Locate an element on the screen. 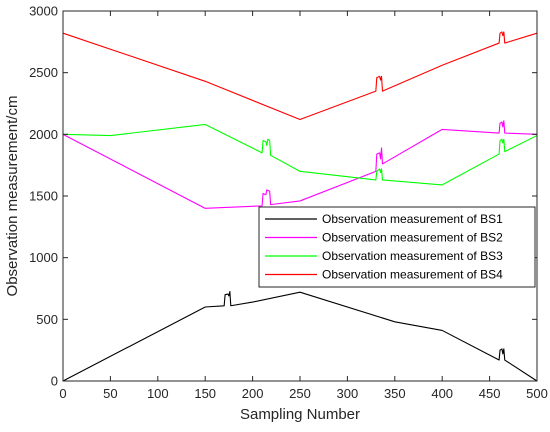 The height and width of the screenshot is (432, 550). x-tick-label: 0 is located at coordinates (62, 393).